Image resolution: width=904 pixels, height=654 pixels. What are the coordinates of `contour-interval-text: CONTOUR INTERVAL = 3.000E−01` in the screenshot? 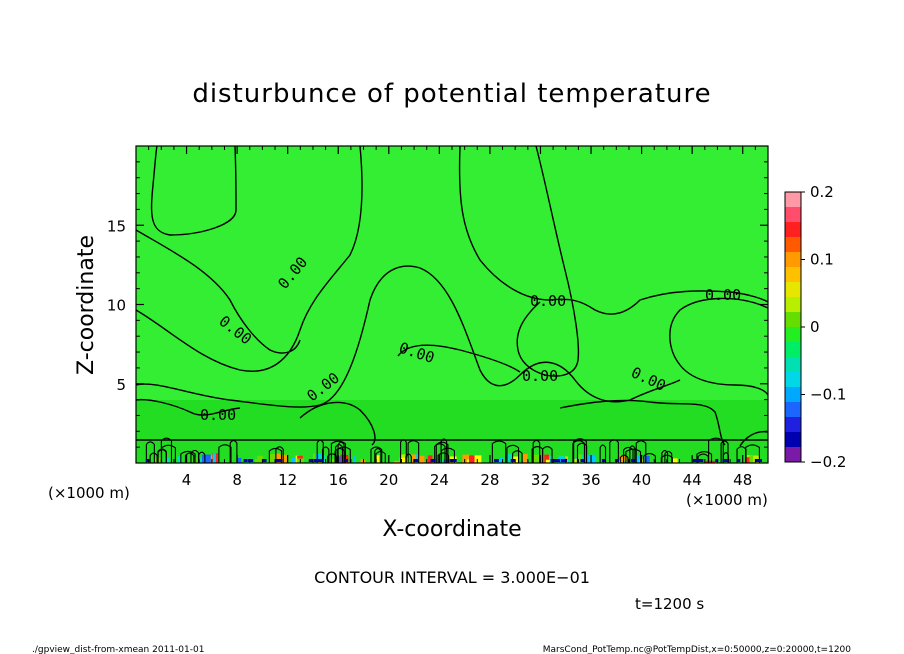 It's located at (452, 577).